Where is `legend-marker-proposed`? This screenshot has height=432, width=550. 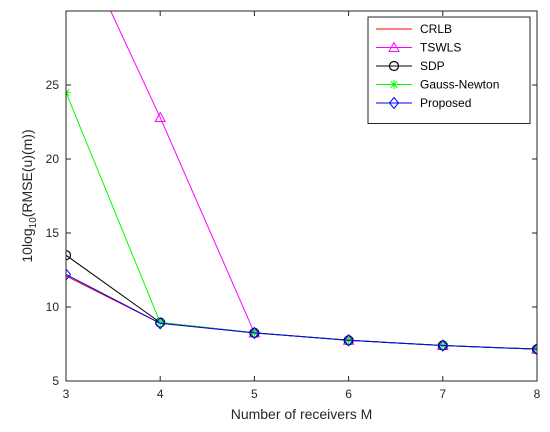 legend-marker-proposed is located at coordinates (394, 103).